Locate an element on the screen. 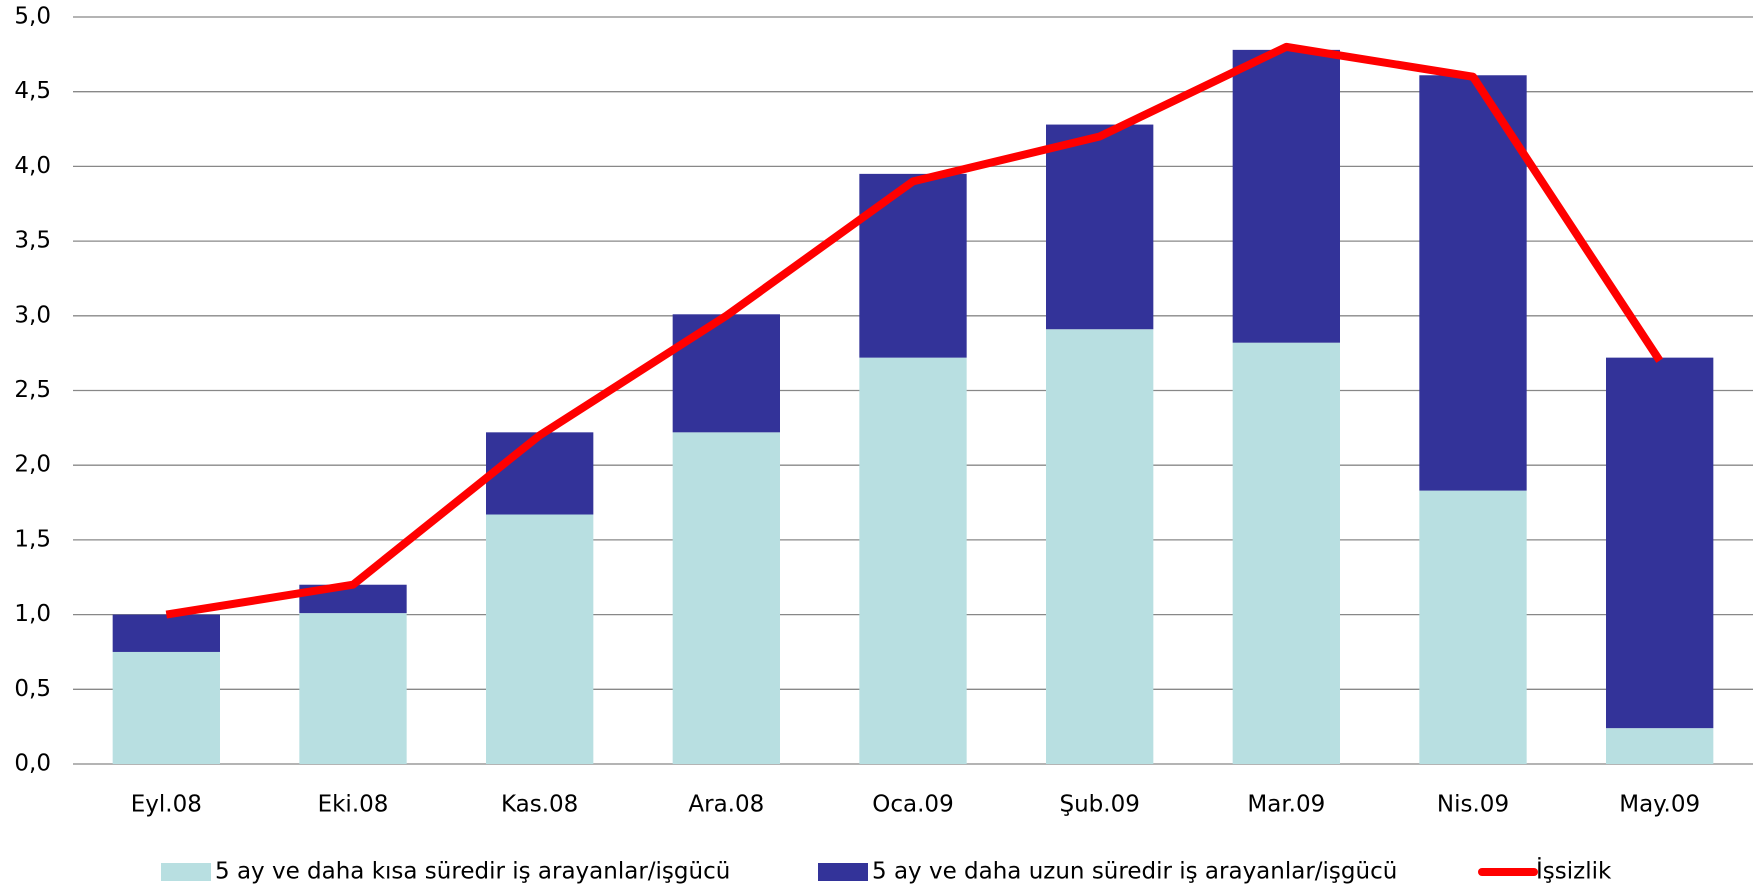 Image resolution: width=1763 pixels, height=894 pixels. y-tick-label: 2,0 is located at coordinates (32, 465).